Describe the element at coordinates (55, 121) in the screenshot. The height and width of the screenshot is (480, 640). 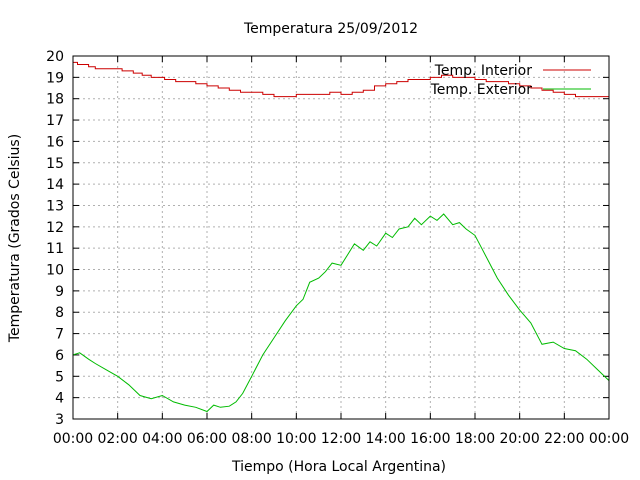
I see `y-tick-label: 17` at that location.